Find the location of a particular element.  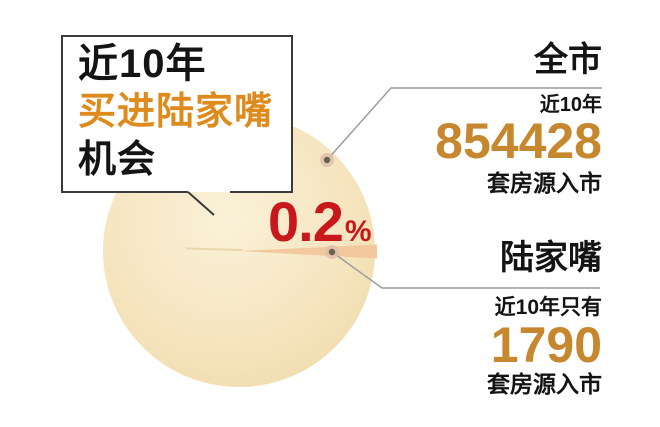

title-box-border is located at coordinates (177, 114).